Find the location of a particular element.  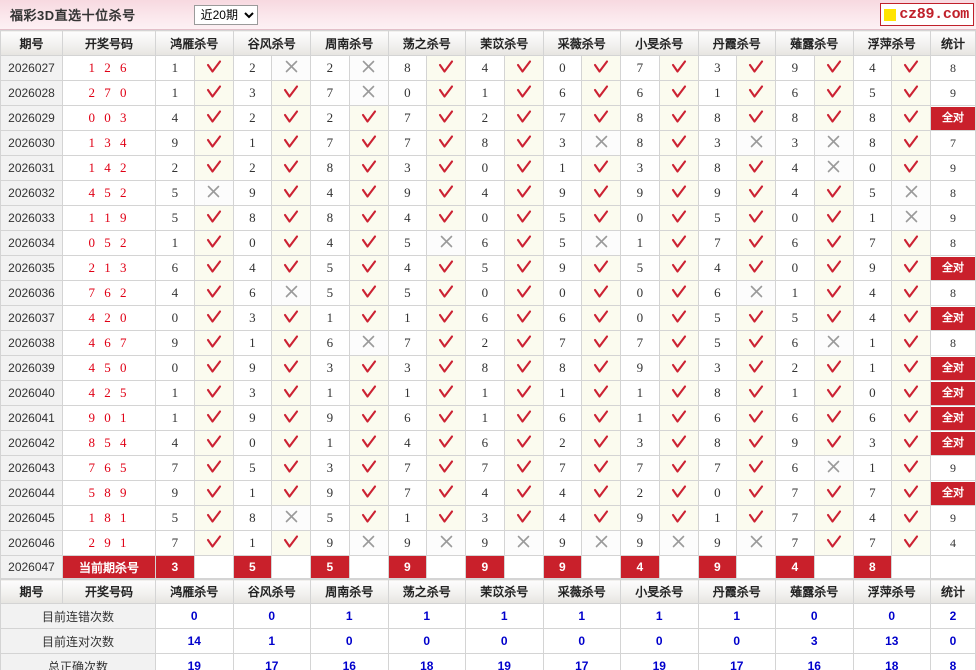

cell-stat: 4 is located at coordinates (953, 543).